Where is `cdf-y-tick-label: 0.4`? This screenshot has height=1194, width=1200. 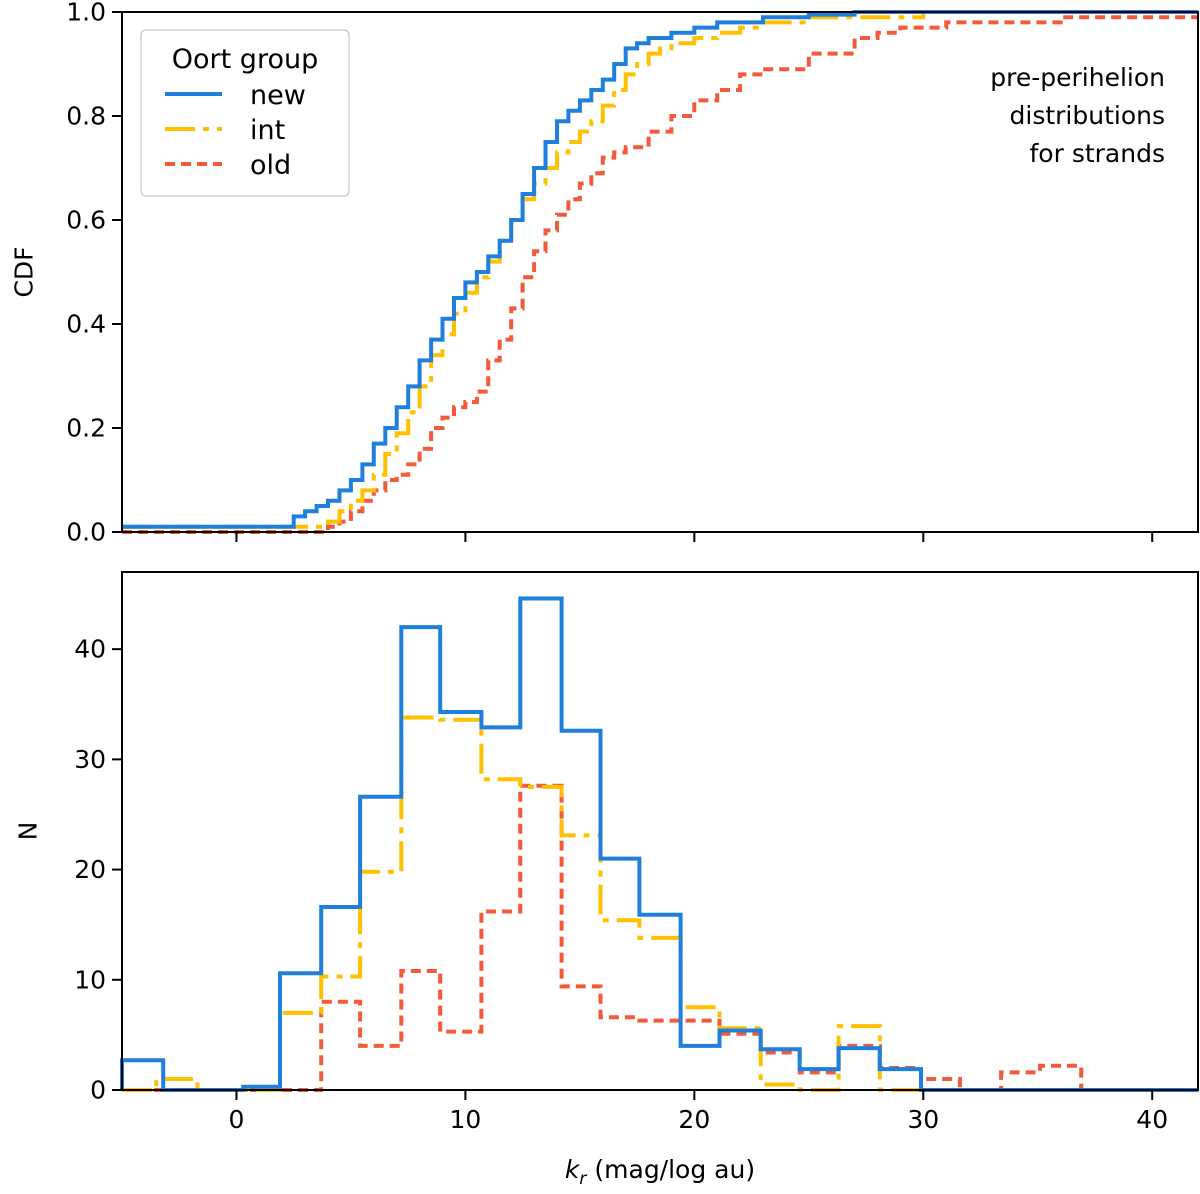 cdf-y-tick-label: 0.4 is located at coordinates (86, 324).